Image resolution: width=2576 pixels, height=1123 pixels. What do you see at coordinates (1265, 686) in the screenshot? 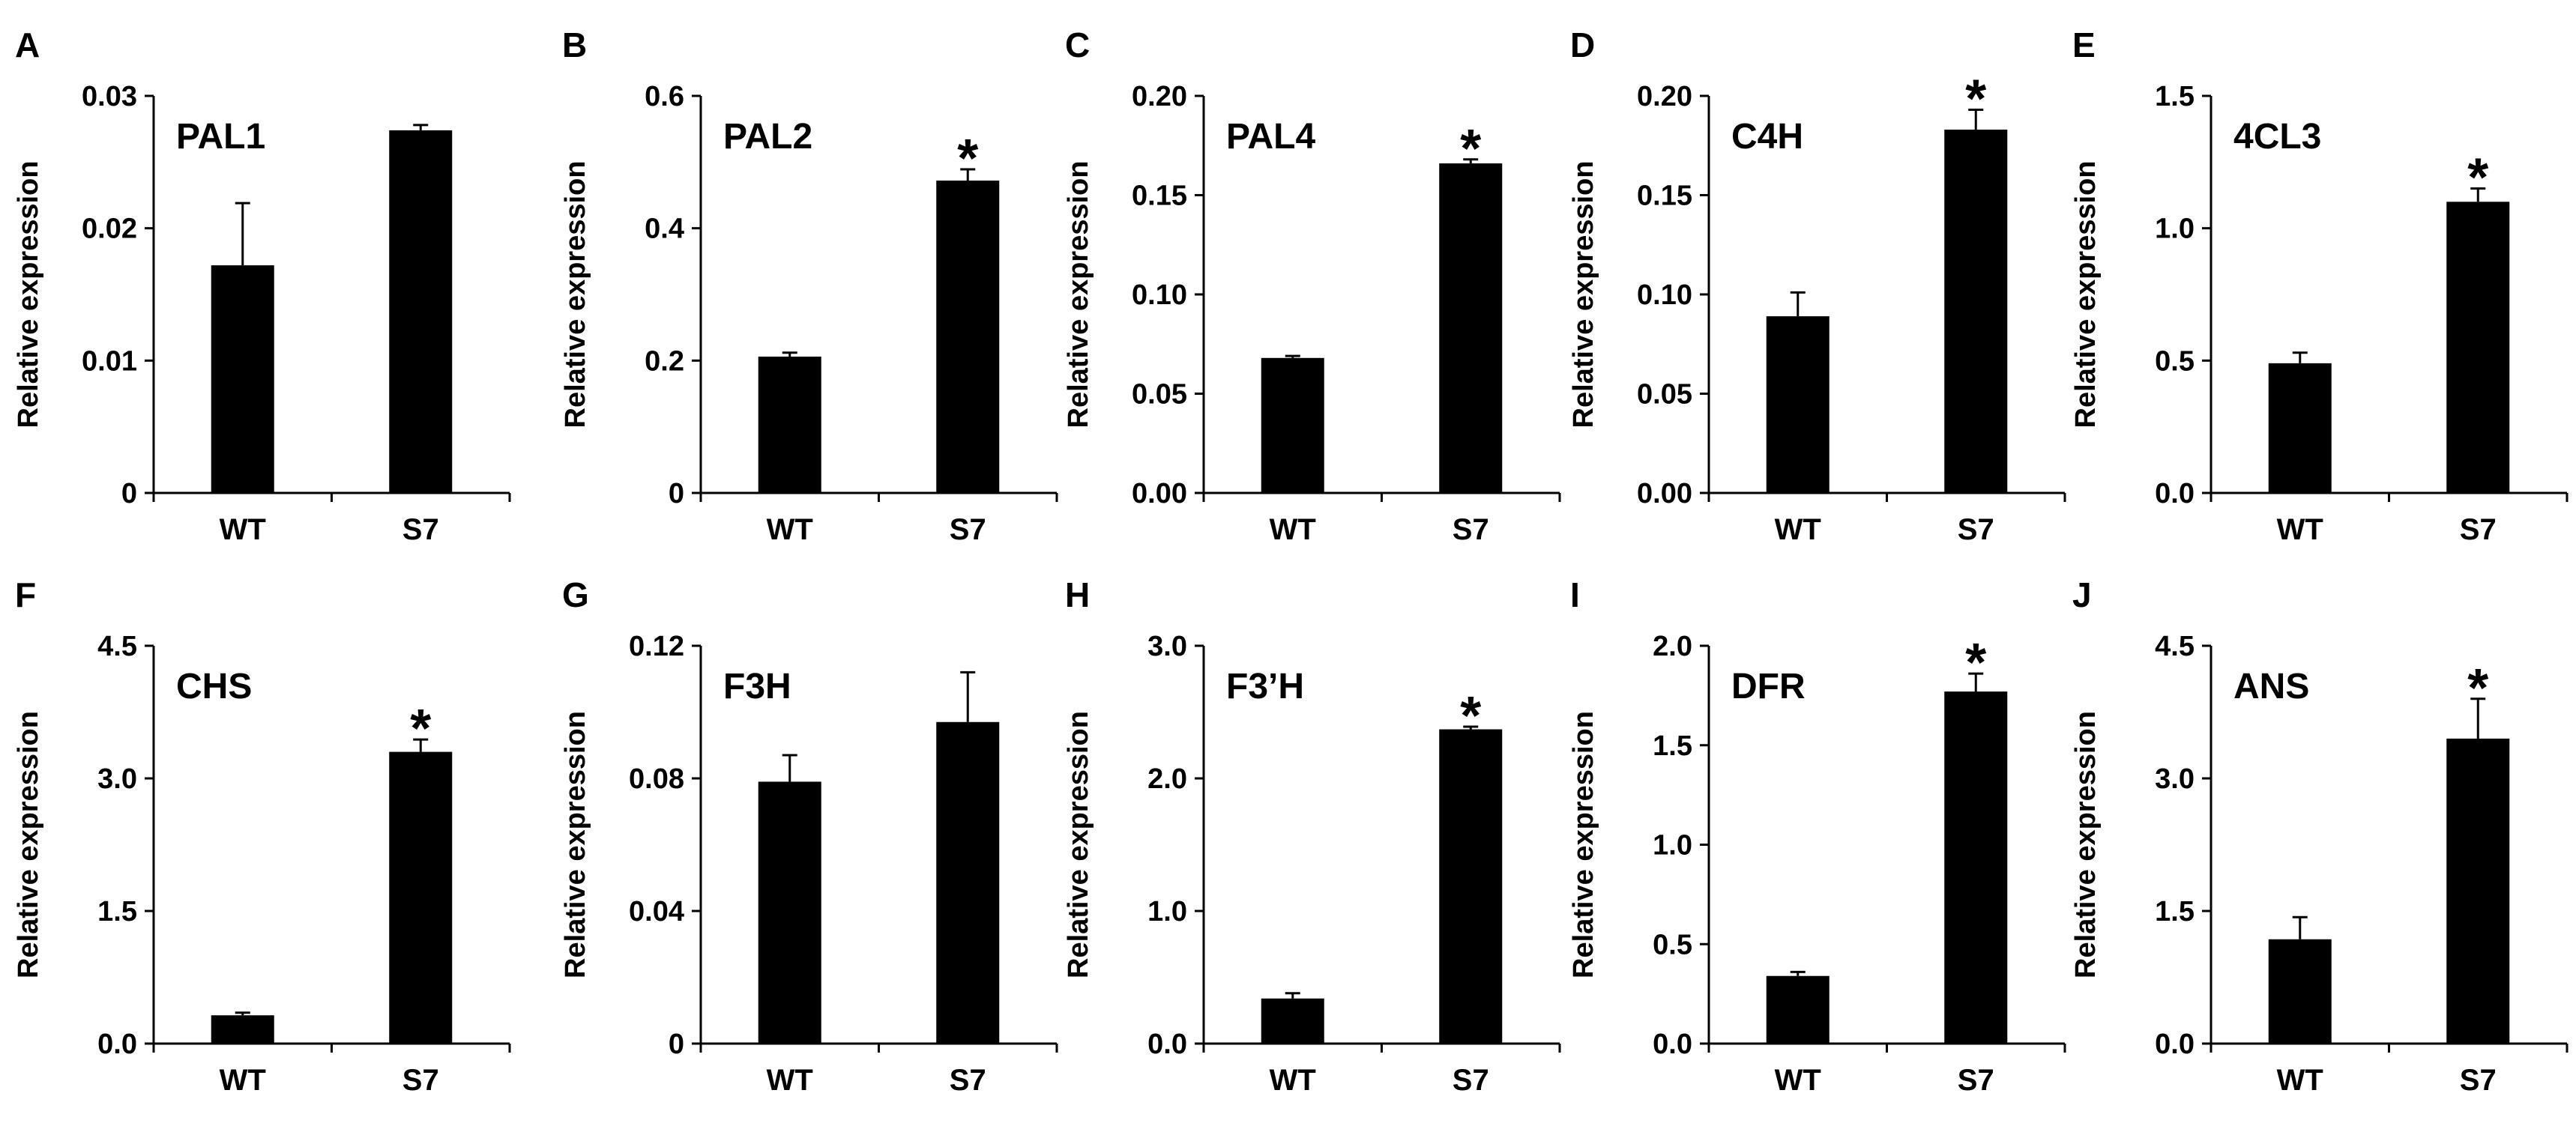
I see `gene-title-h: F3’H` at bounding box center [1265, 686].